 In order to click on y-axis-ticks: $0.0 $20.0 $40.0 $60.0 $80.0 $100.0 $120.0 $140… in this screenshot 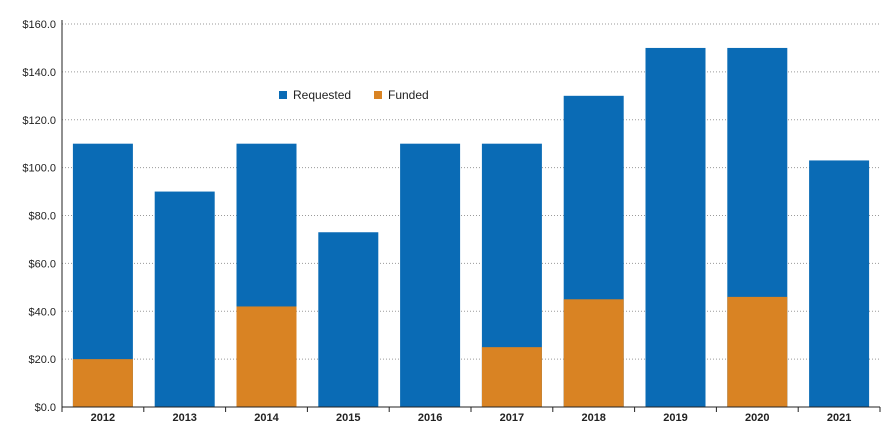, I will do `click(39, 216)`.